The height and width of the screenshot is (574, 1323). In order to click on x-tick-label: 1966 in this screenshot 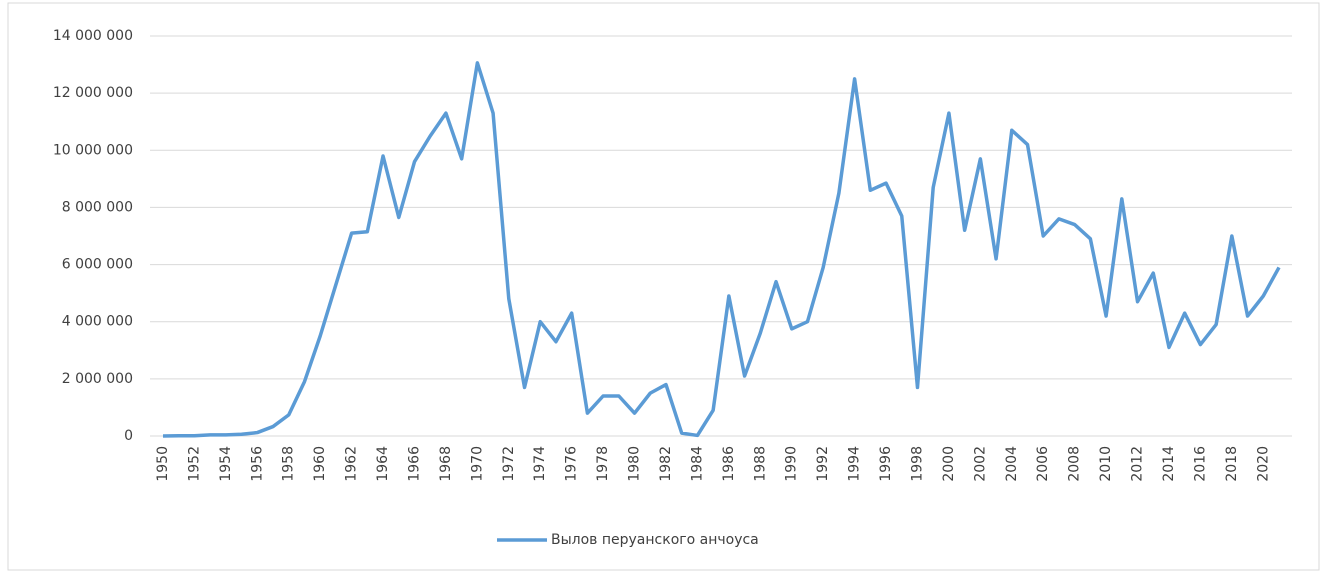, I will do `click(414, 464)`.